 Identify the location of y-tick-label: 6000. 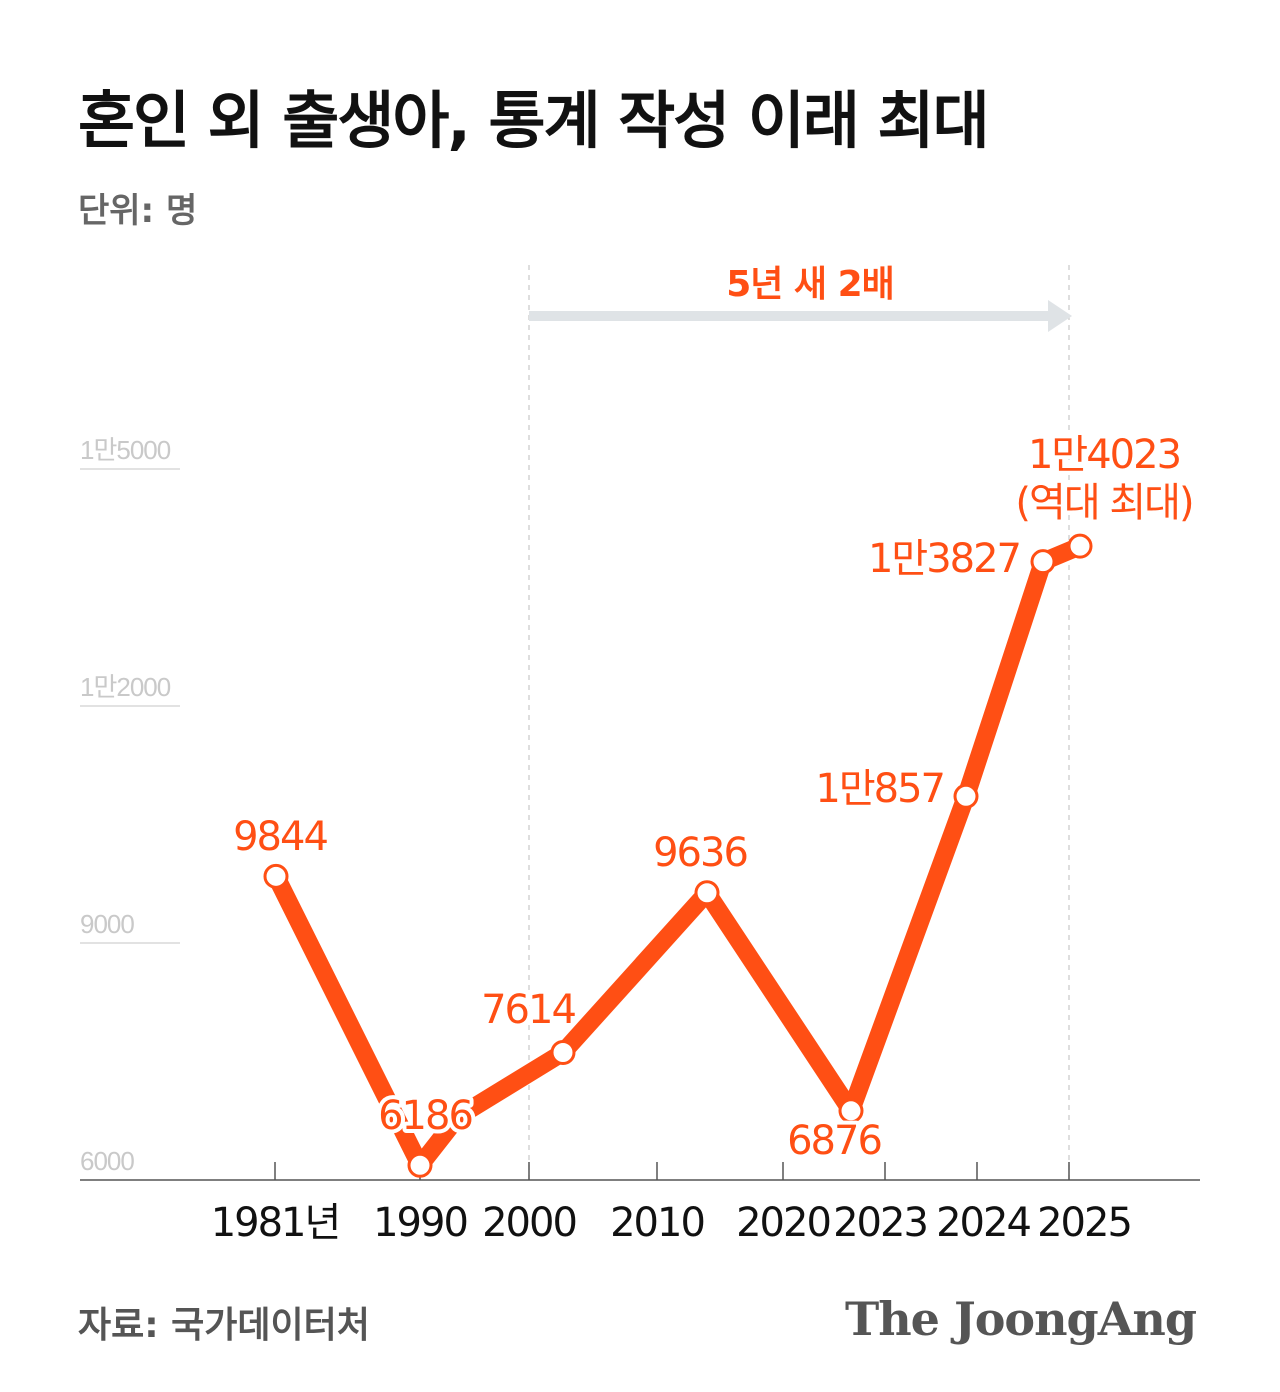
(107, 1161).